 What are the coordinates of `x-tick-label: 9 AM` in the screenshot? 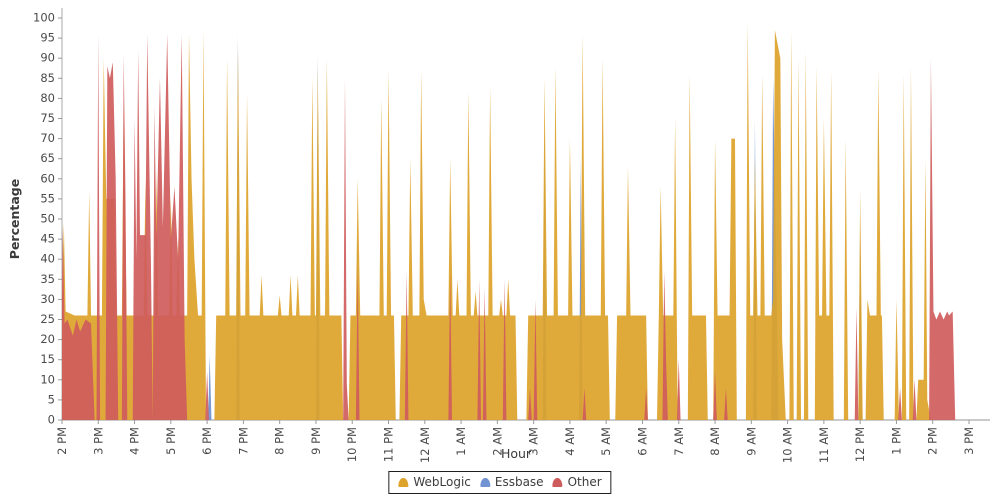 It's located at (751, 441).